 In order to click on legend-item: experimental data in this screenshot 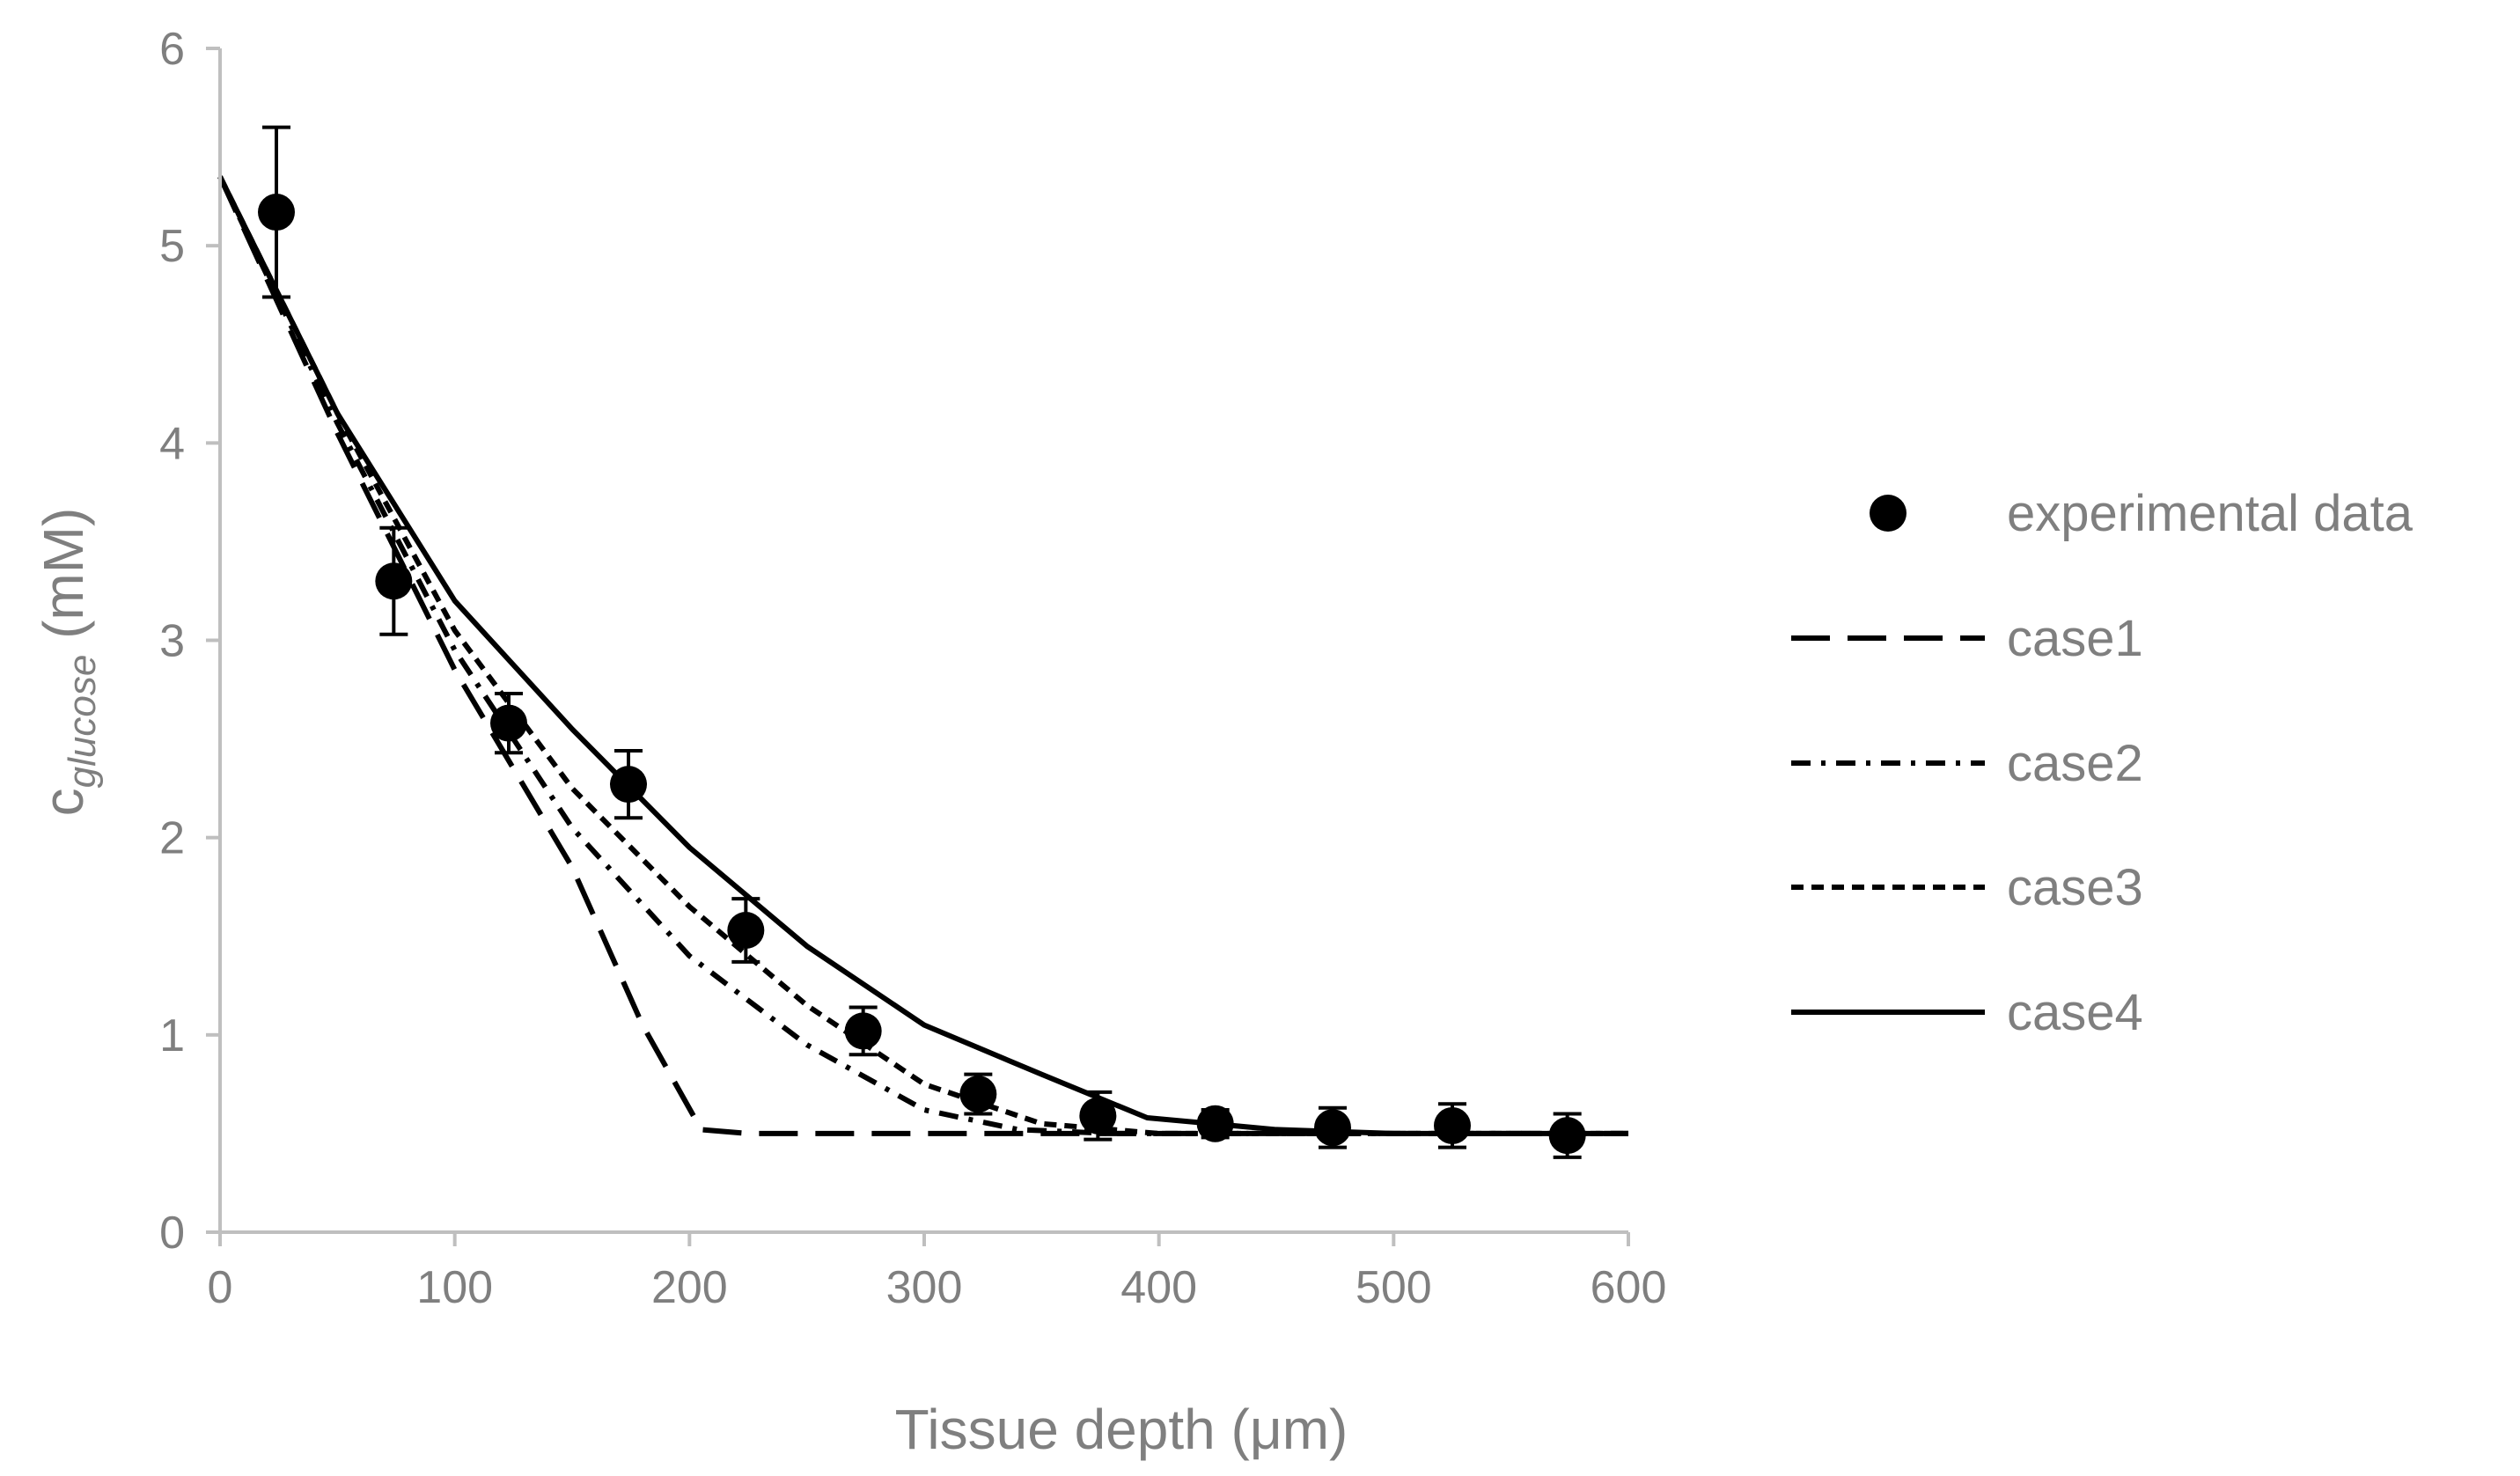, I will do `click(2141, 513)`.